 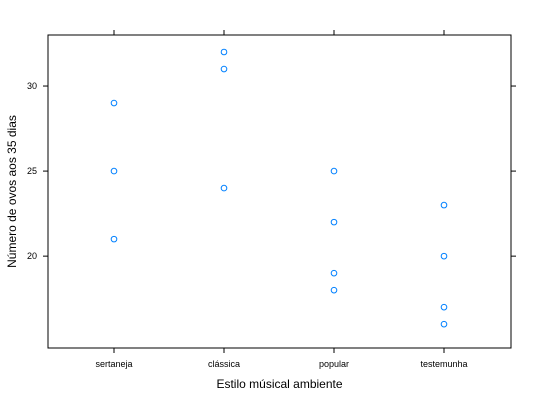 What do you see at coordinates (113, 364) in the screenshot?
I see `x-tick-label: sertaneja` at bounding box center [113, 364].